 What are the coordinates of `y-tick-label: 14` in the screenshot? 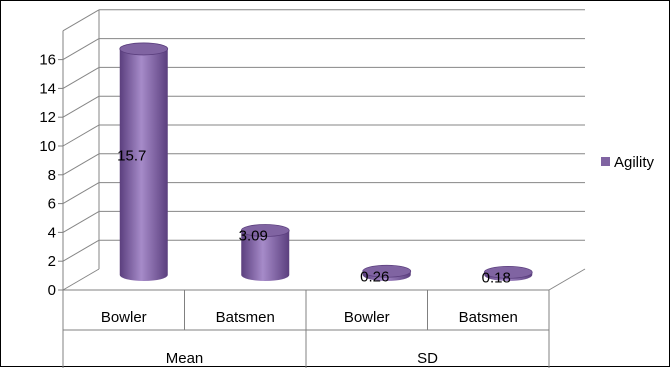 It's located at (47, 88).